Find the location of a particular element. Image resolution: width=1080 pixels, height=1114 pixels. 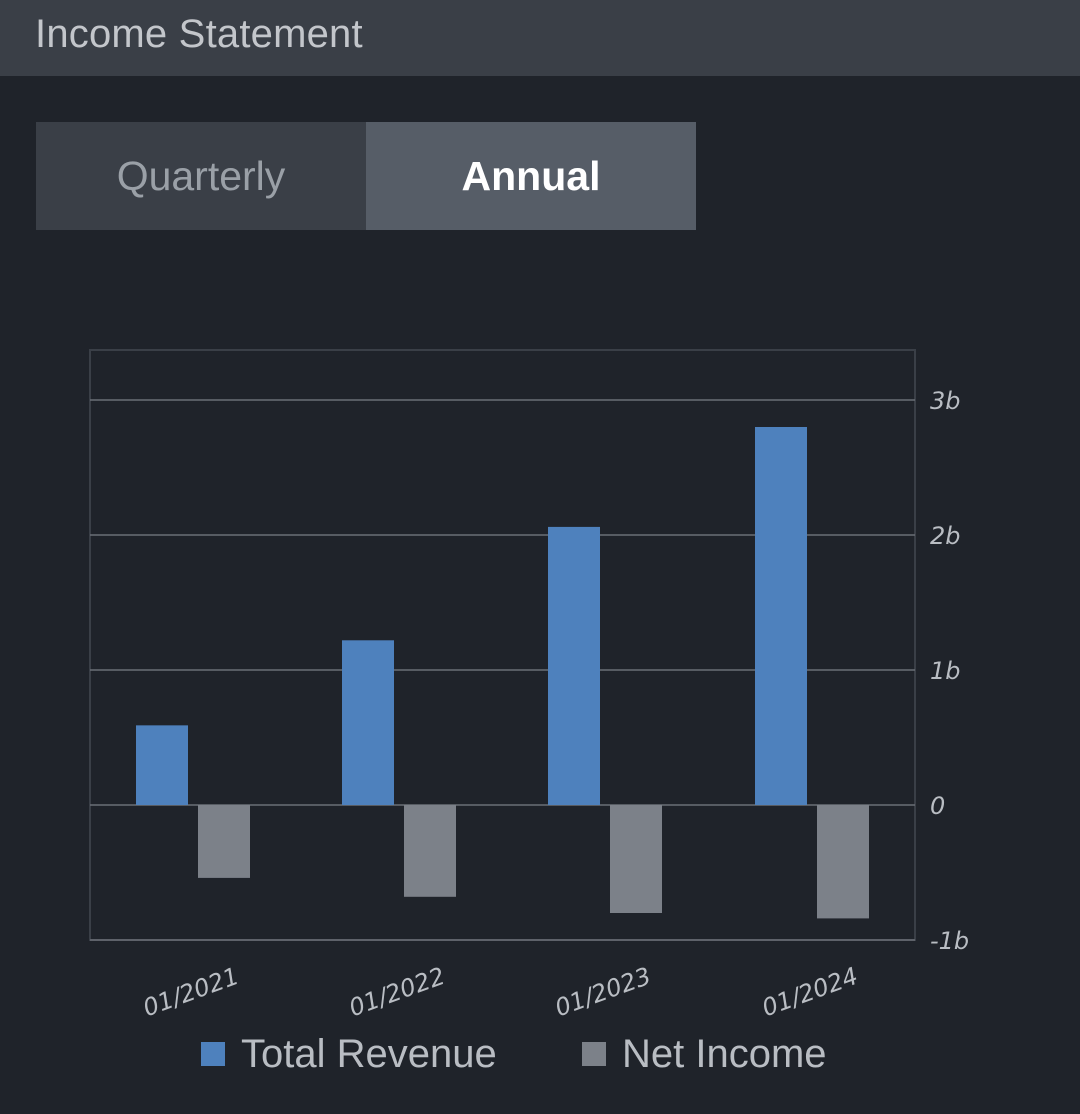

y-tick-label: 1b is located at coordinates (945, 671).